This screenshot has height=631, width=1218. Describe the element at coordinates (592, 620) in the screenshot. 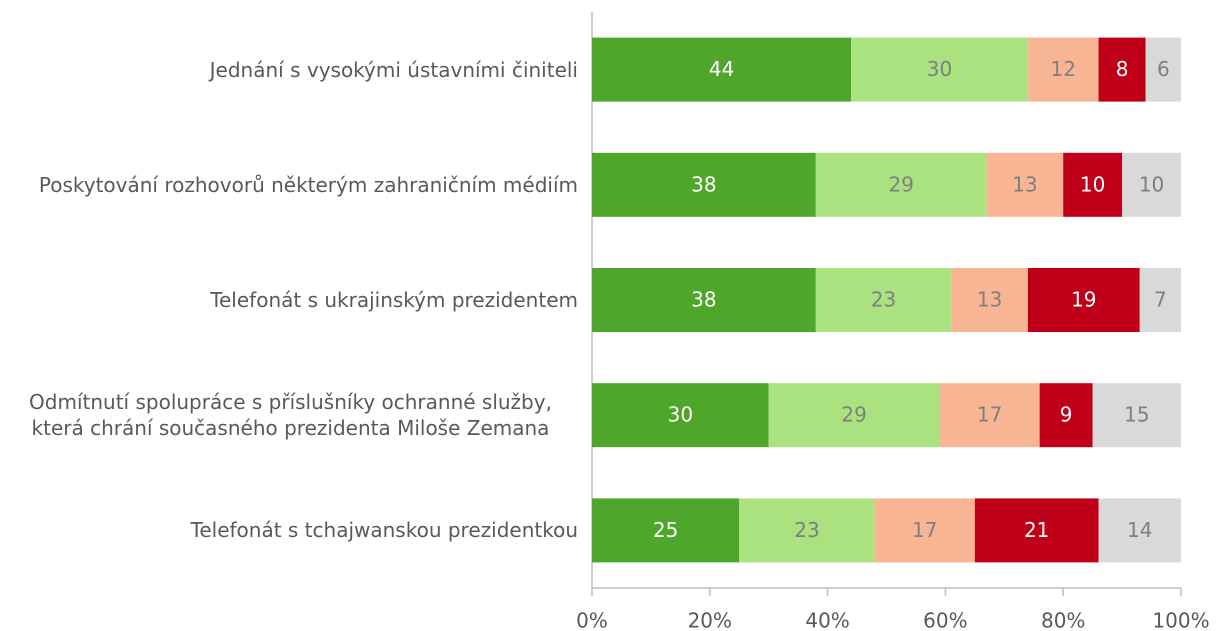

I see `x-tick-label: 0%` at that location.